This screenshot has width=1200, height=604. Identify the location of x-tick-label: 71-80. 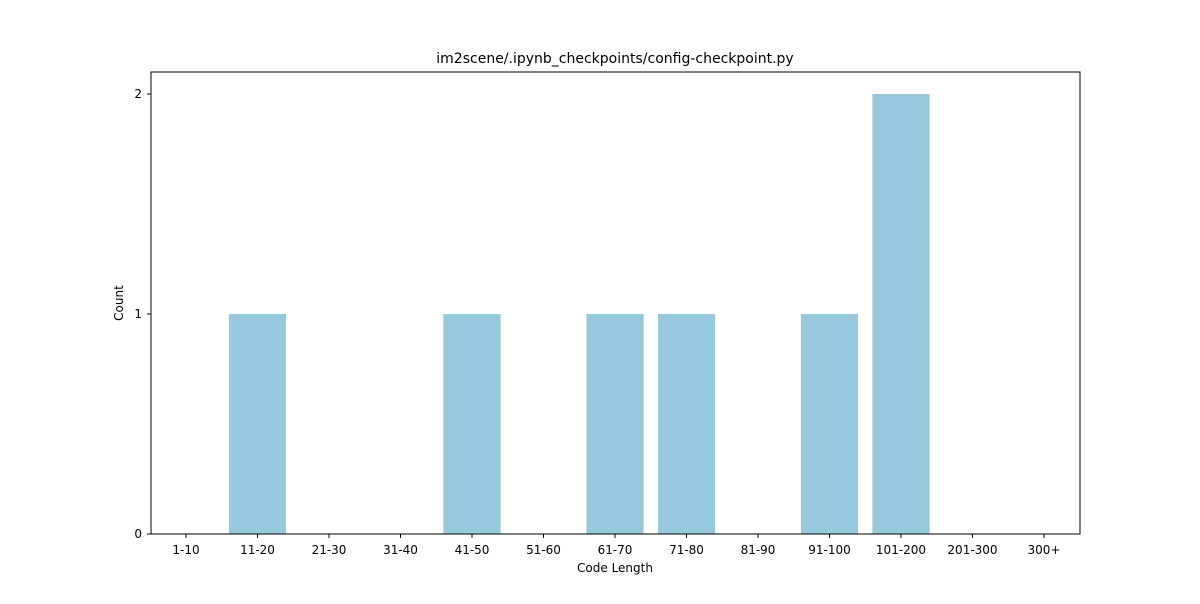
(686, 550).